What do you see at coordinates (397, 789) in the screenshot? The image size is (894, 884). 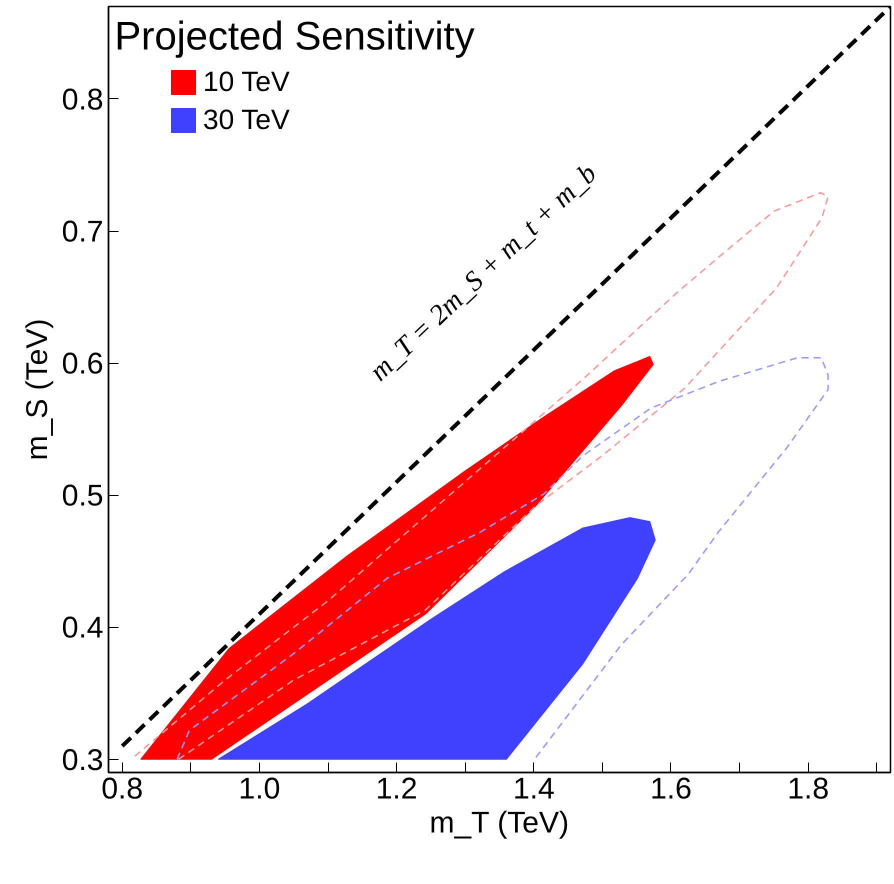 I see `x-tick-label: 1.2` at bounding box center [397, 789].